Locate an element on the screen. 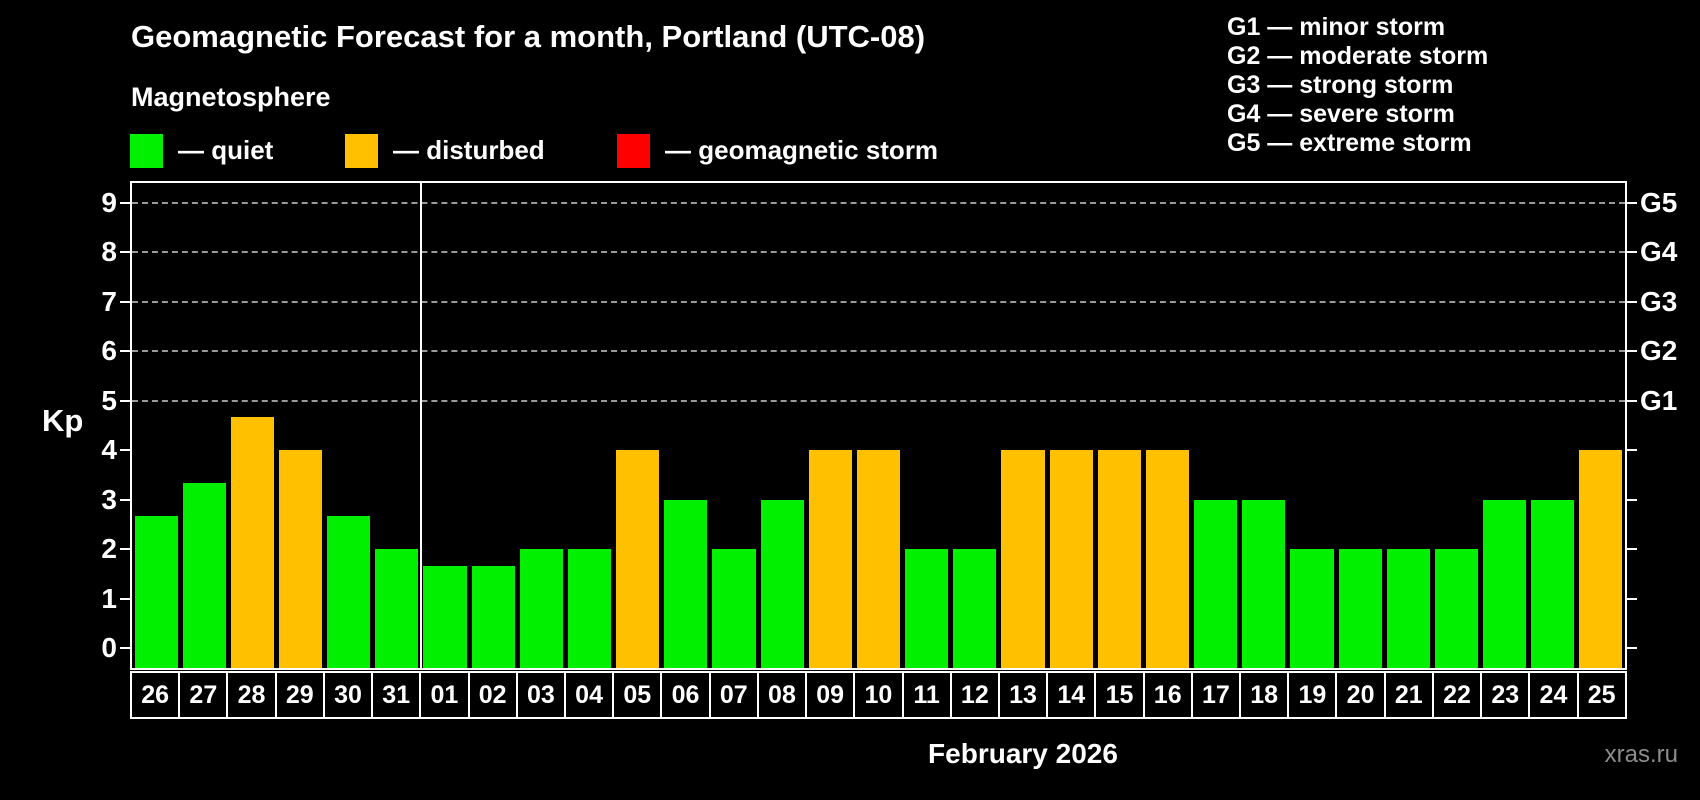 This screenshot has width=1700, height=800. kp-tick-label: 0 is located at coordinates (109, 648).